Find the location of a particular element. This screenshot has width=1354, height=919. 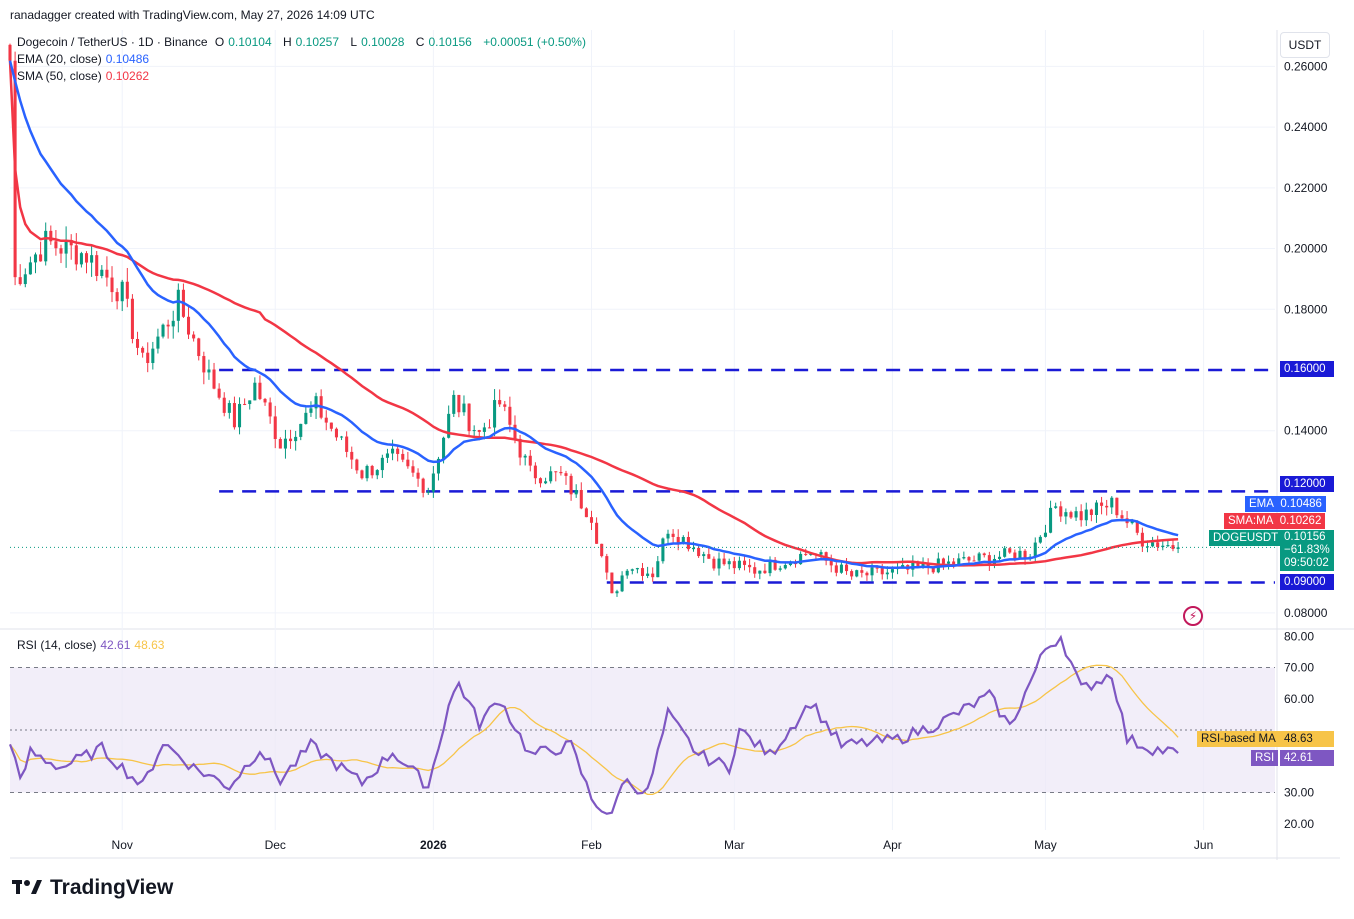

rsi-ma-tag: 48.63 is located at coordinates (1307, 739).